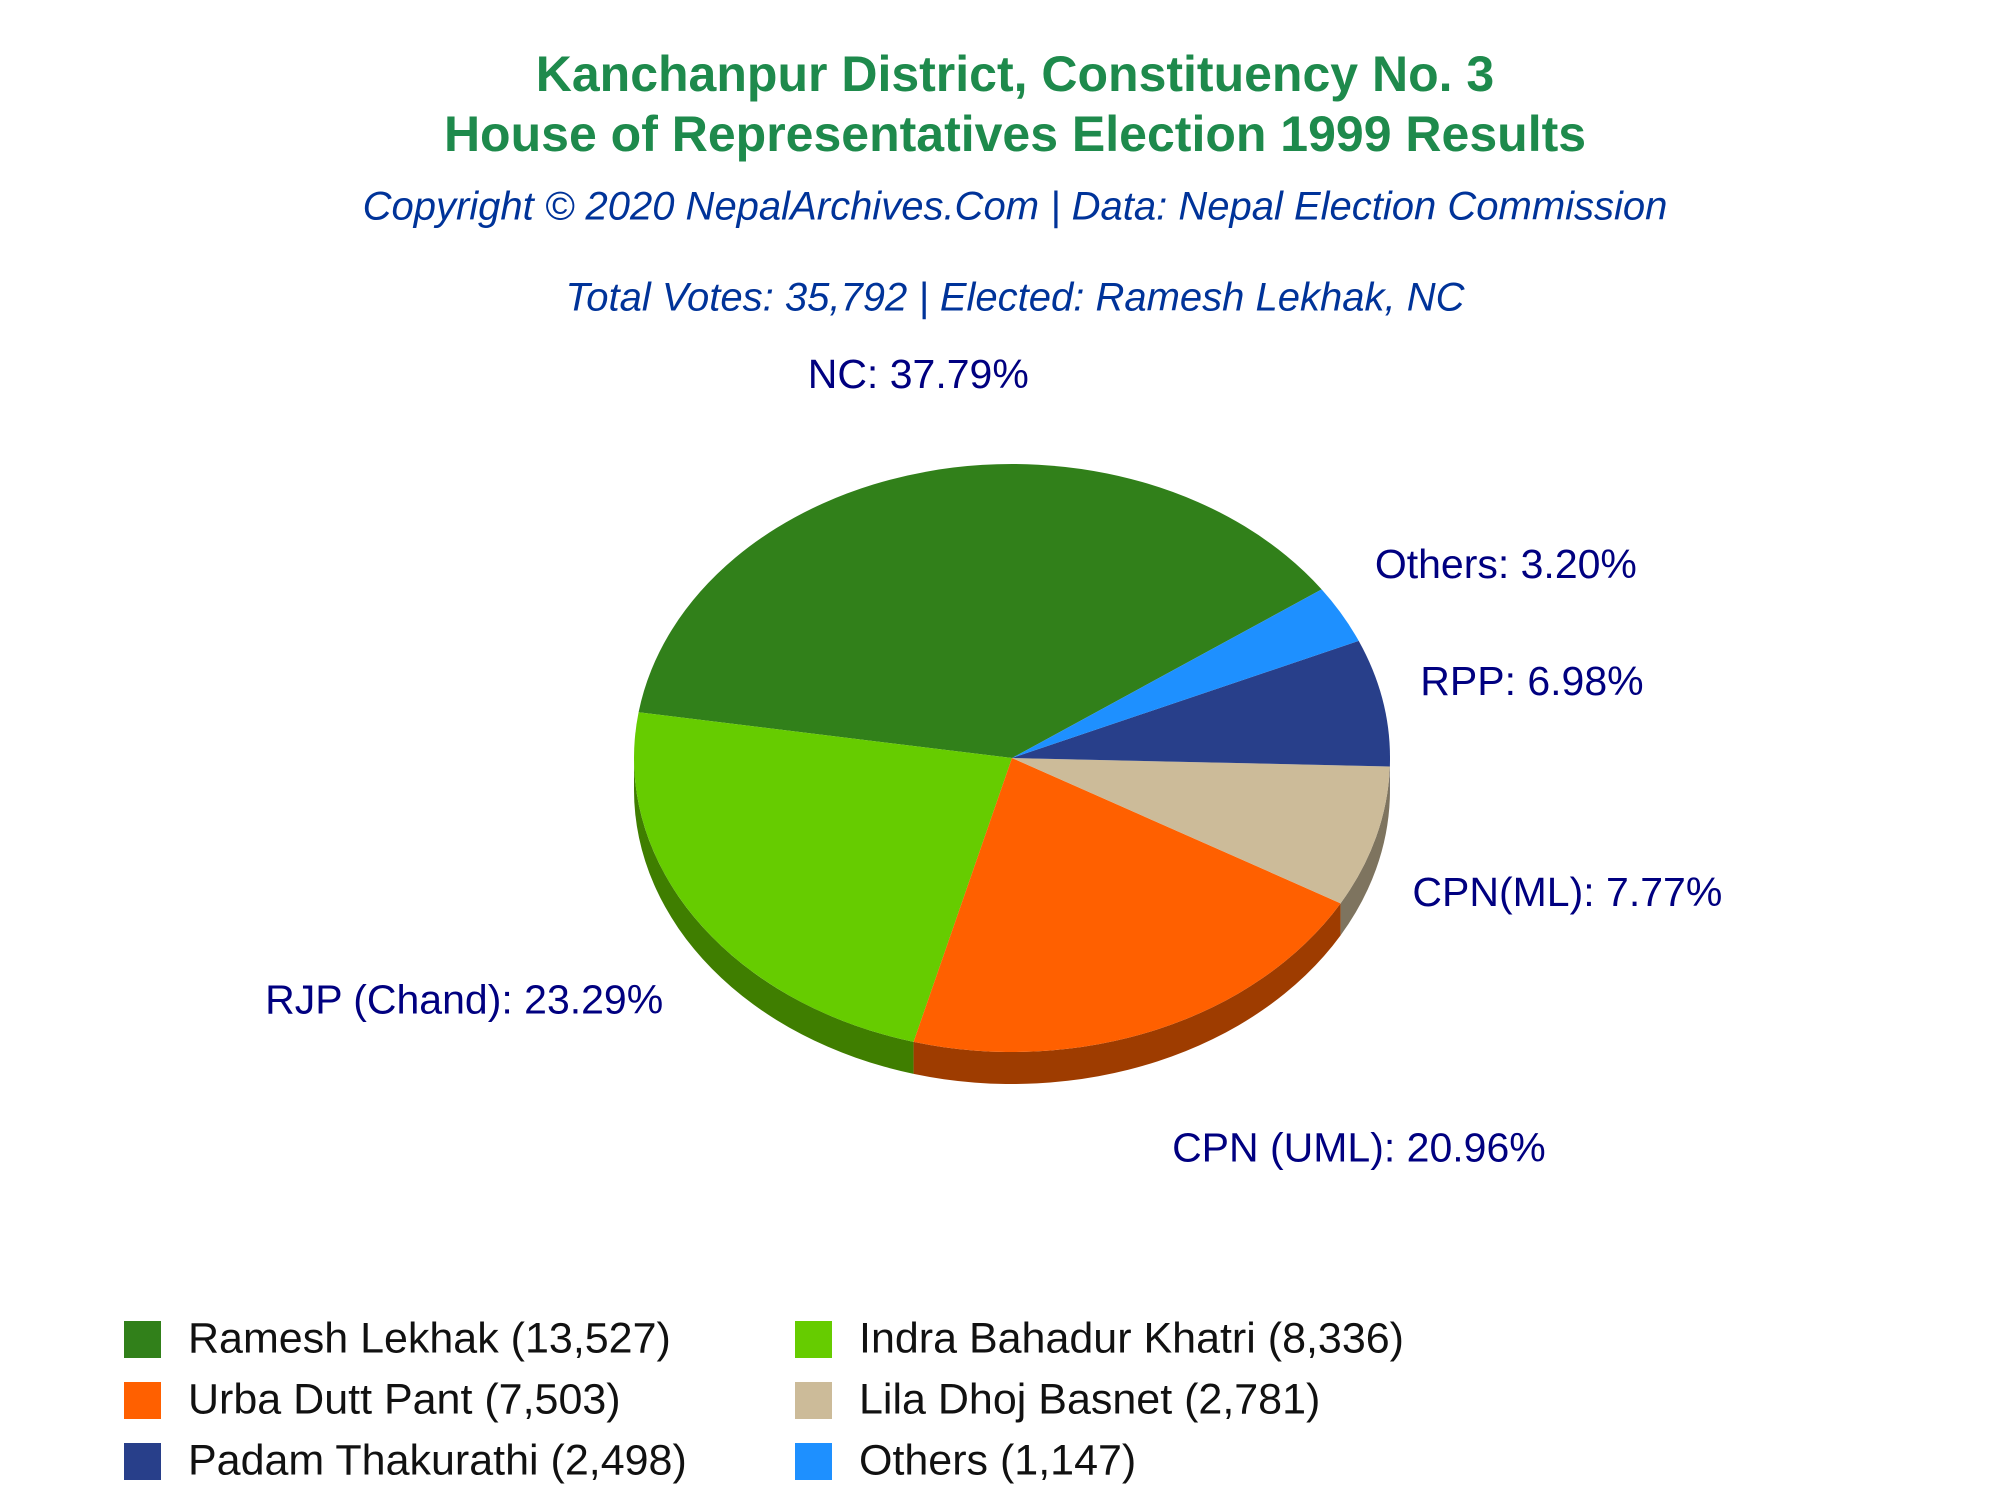  Describe the element at coordinates (1089, 1399) in the screenshot. I see `legend-label: Lila Dhoj Basnet (2,781)` at that location.